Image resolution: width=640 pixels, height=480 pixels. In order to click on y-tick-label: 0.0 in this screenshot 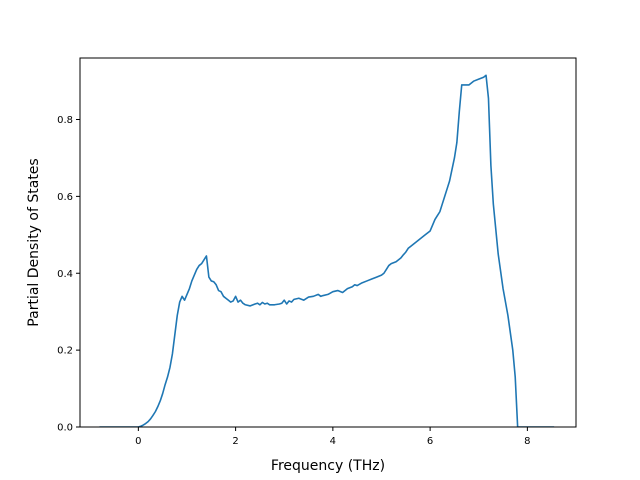, I will do `click(65, 428)`.